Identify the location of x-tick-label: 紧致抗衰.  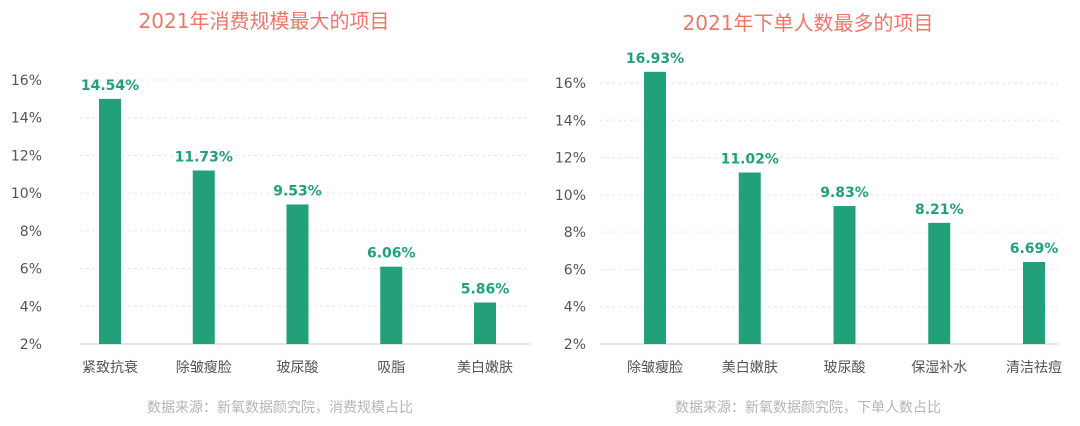
(110, 367).